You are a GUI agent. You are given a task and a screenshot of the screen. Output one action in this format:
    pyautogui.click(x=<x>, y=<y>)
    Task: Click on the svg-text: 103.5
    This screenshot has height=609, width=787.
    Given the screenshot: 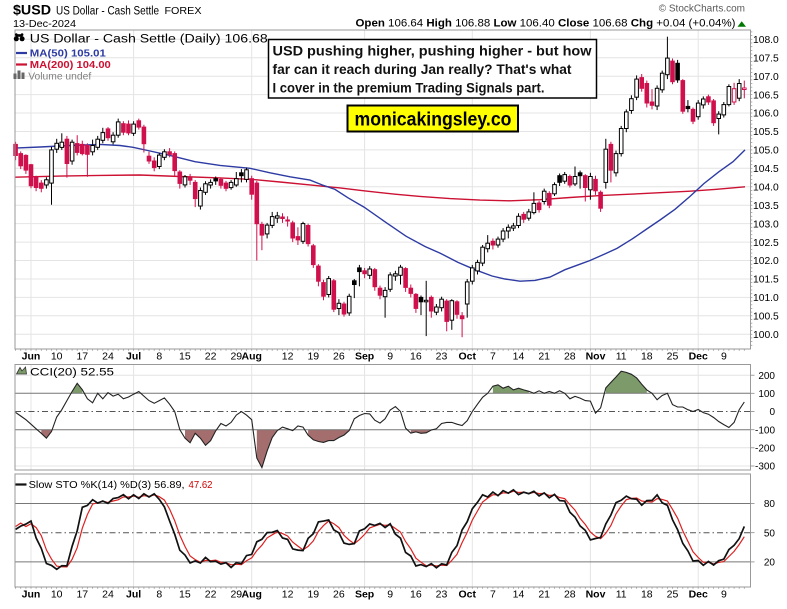 What is the action you would take?
    pyautogui.click(x=766, y=206)
    